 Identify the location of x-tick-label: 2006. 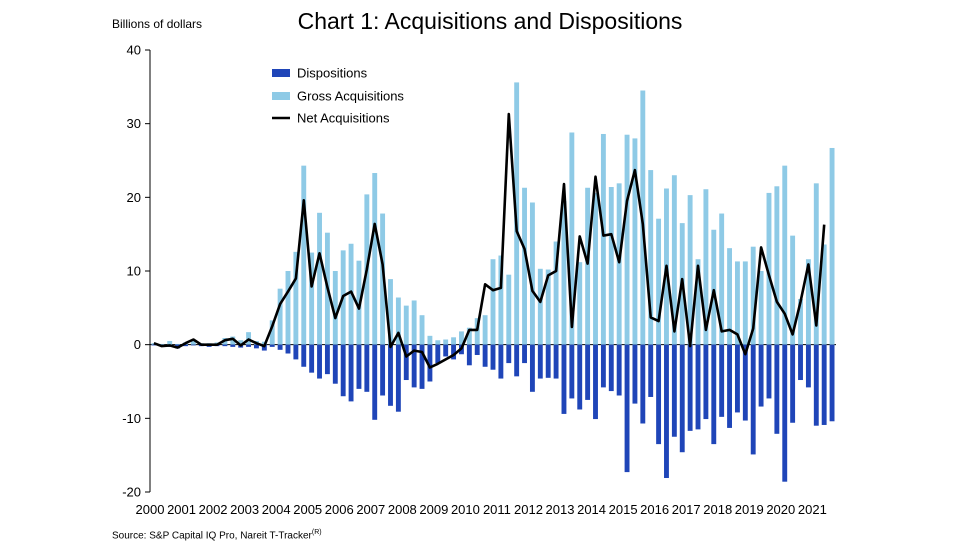
(339, 509).